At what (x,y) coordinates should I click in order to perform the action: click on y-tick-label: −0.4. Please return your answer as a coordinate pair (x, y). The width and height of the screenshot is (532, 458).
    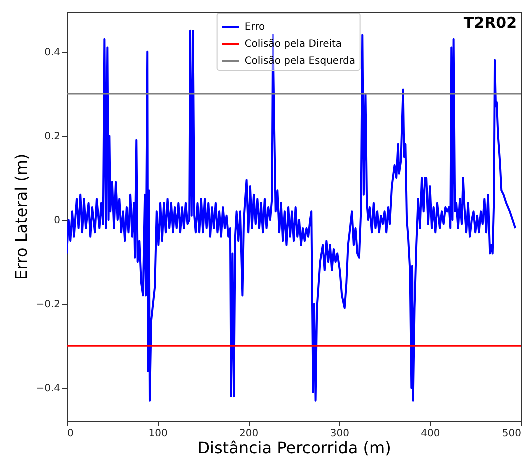
    Looking at the image, I should click on (48, 389).